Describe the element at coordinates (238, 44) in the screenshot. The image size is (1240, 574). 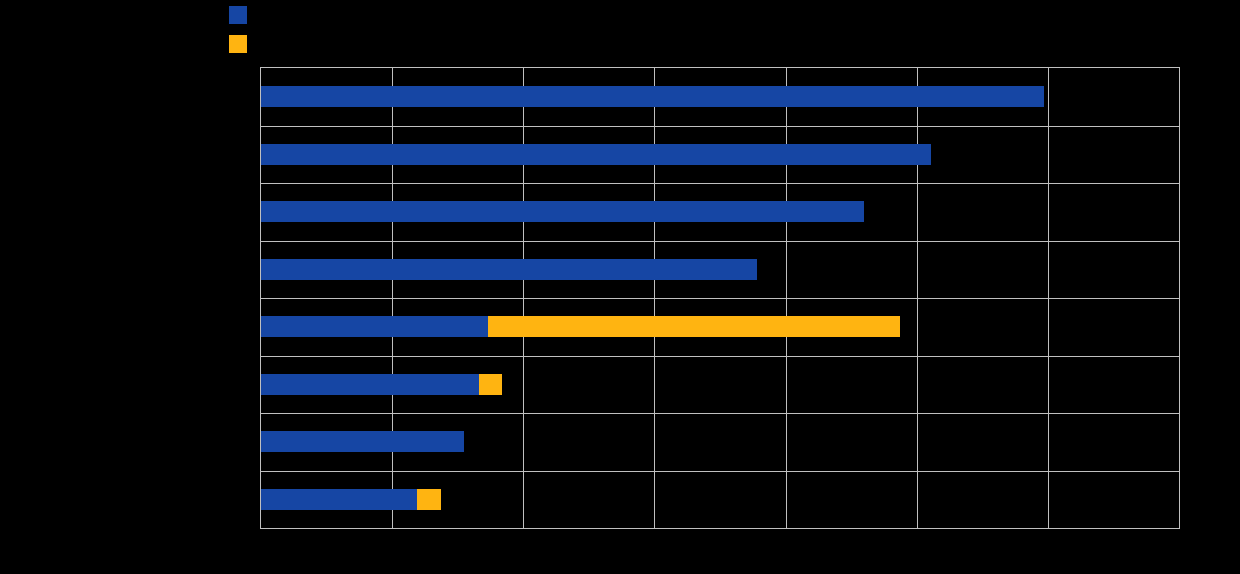
I see `legend-swatch-orange-icon` at that location.